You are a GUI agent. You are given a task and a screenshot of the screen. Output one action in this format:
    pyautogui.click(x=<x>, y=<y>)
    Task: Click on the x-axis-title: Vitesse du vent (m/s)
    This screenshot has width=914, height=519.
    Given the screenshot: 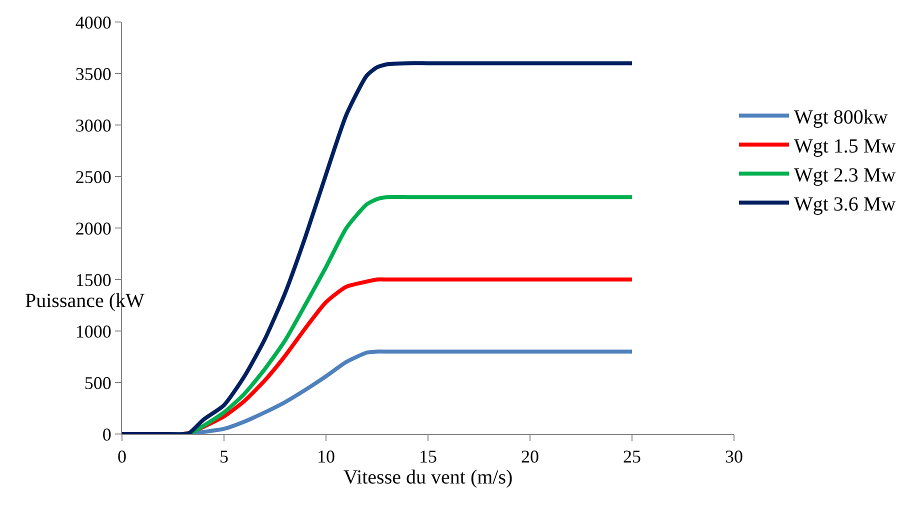 What is the action you would take?
    pyautogui.click(x=428, y=477)
    